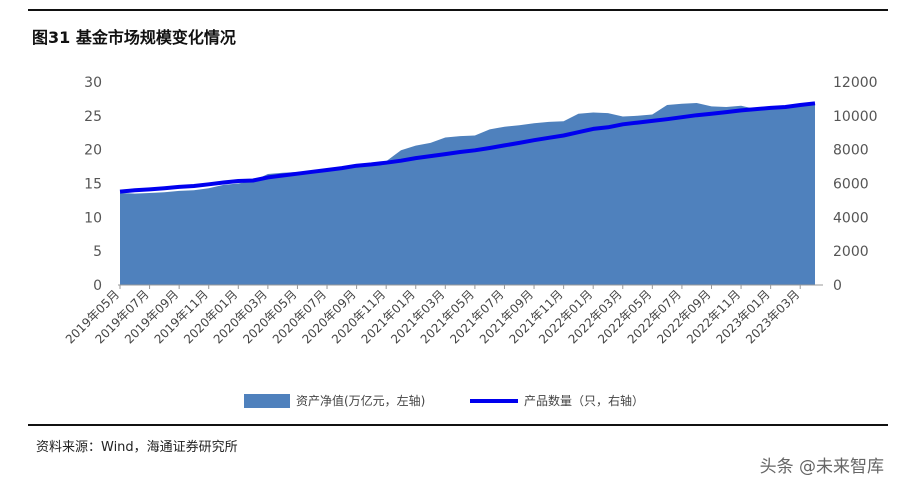  I want to click on left-tick-label: 25, so click(93, 117).